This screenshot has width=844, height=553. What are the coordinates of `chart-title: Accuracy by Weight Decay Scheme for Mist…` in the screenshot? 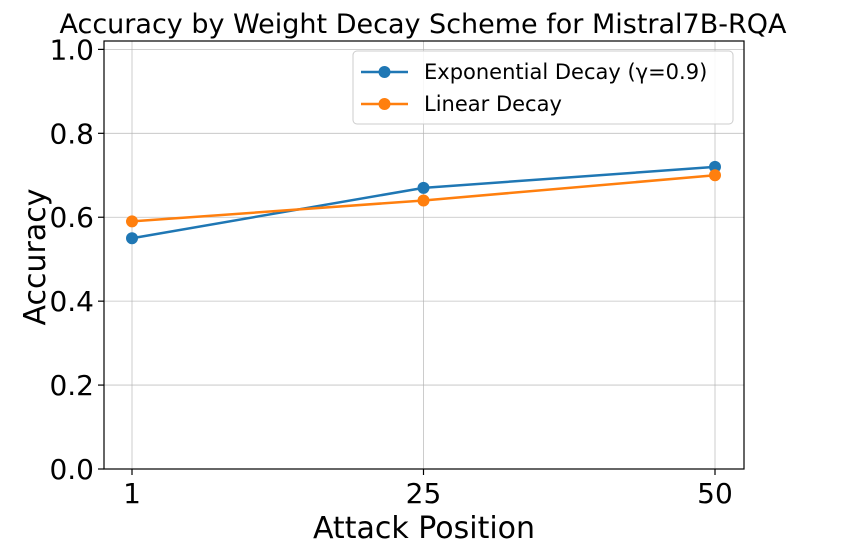 It's located at (424, 24).